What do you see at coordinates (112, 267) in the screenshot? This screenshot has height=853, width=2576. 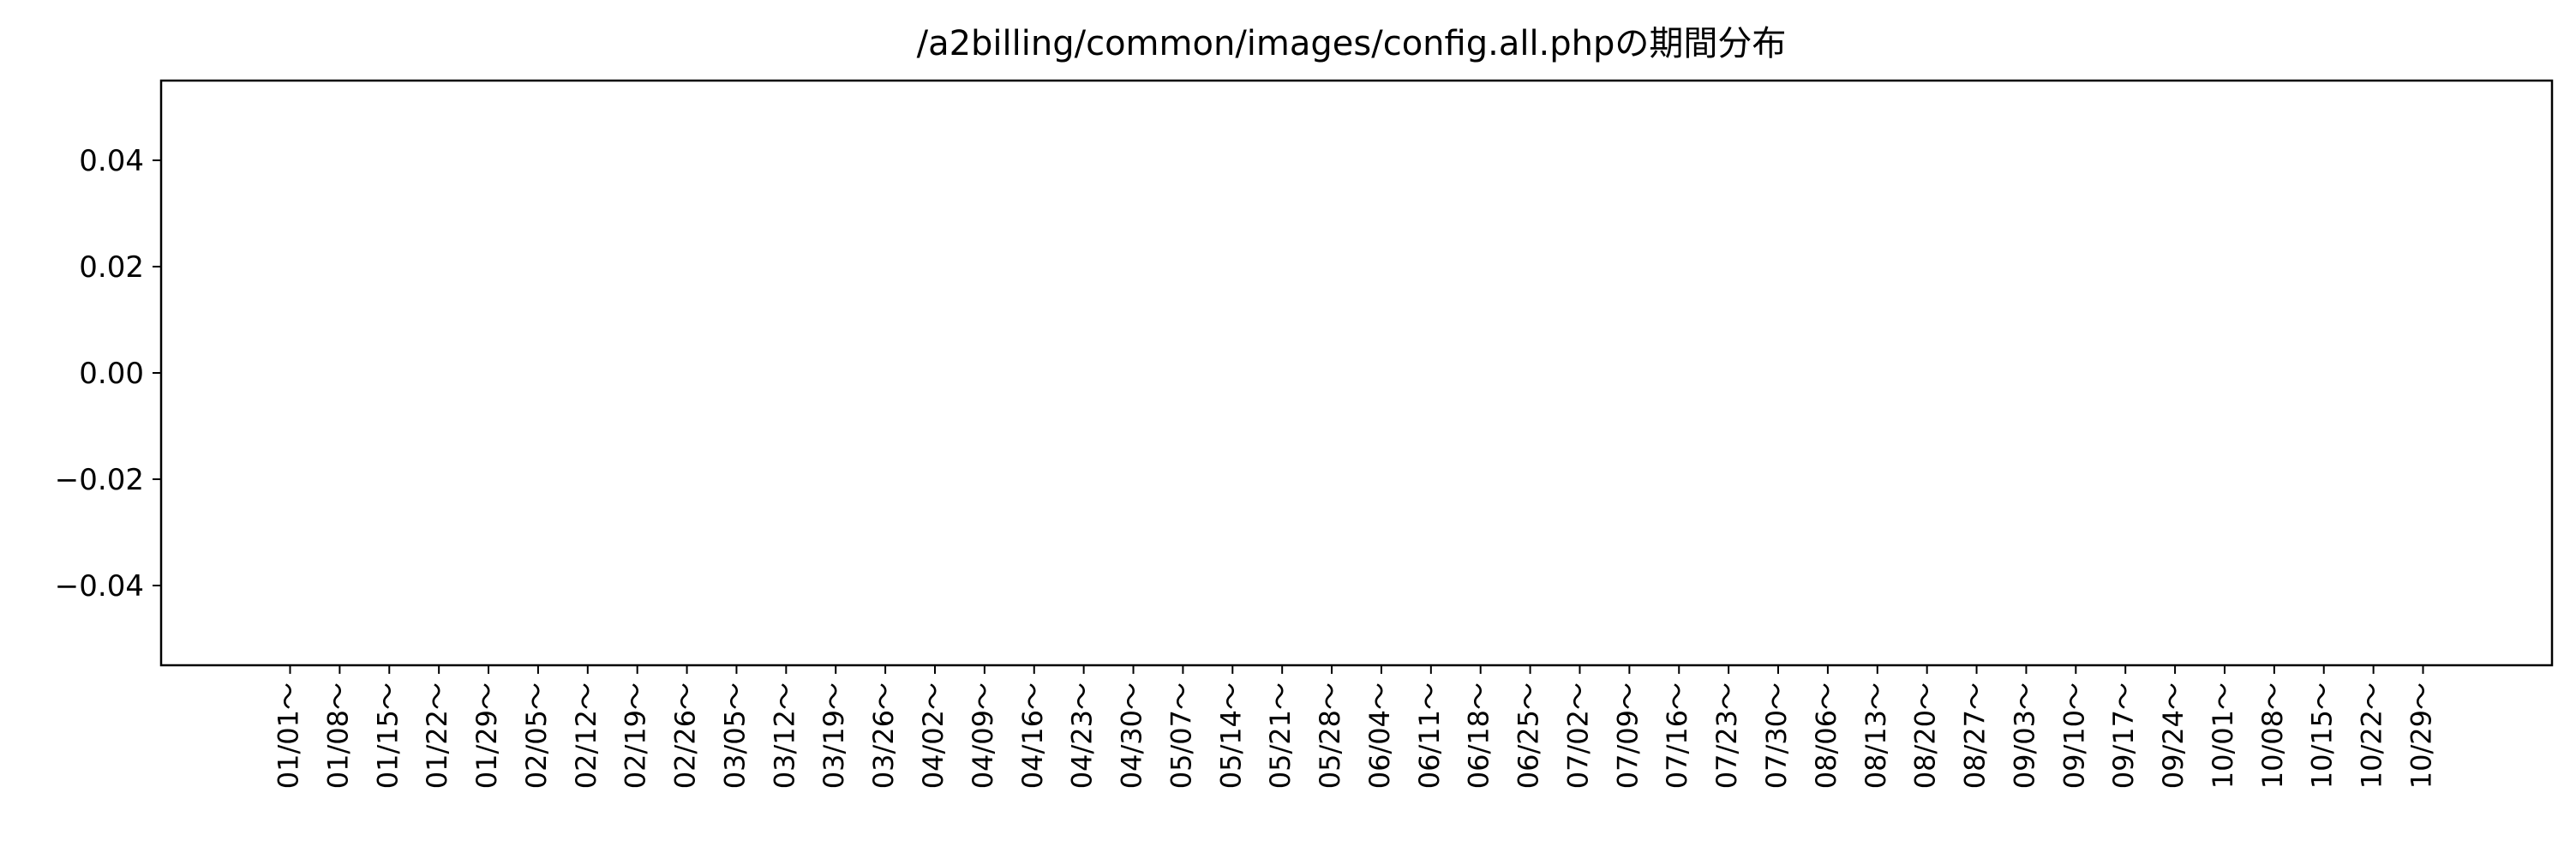 I see `y-tick-label: 0.02` at bounding box center [112, 267].